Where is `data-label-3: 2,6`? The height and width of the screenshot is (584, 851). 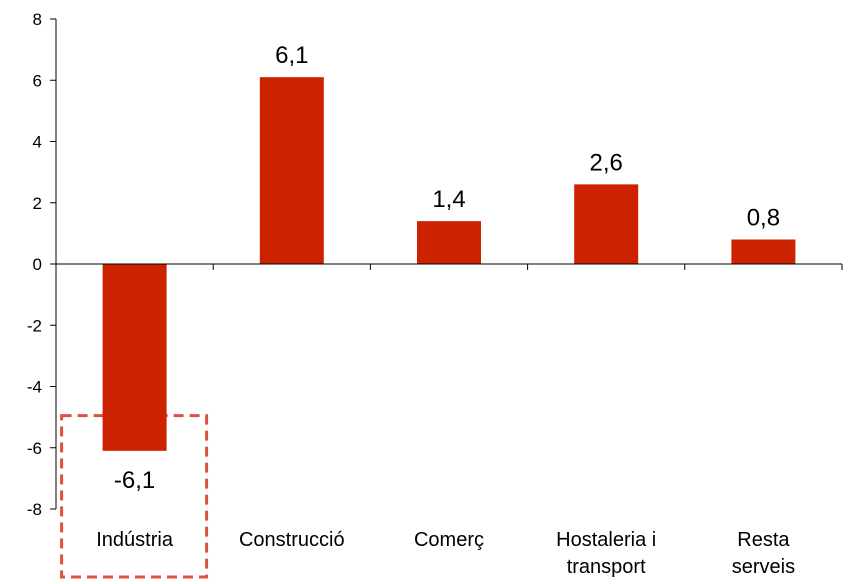 data-label-3: 2,6 is located at coordinates (606, 162).